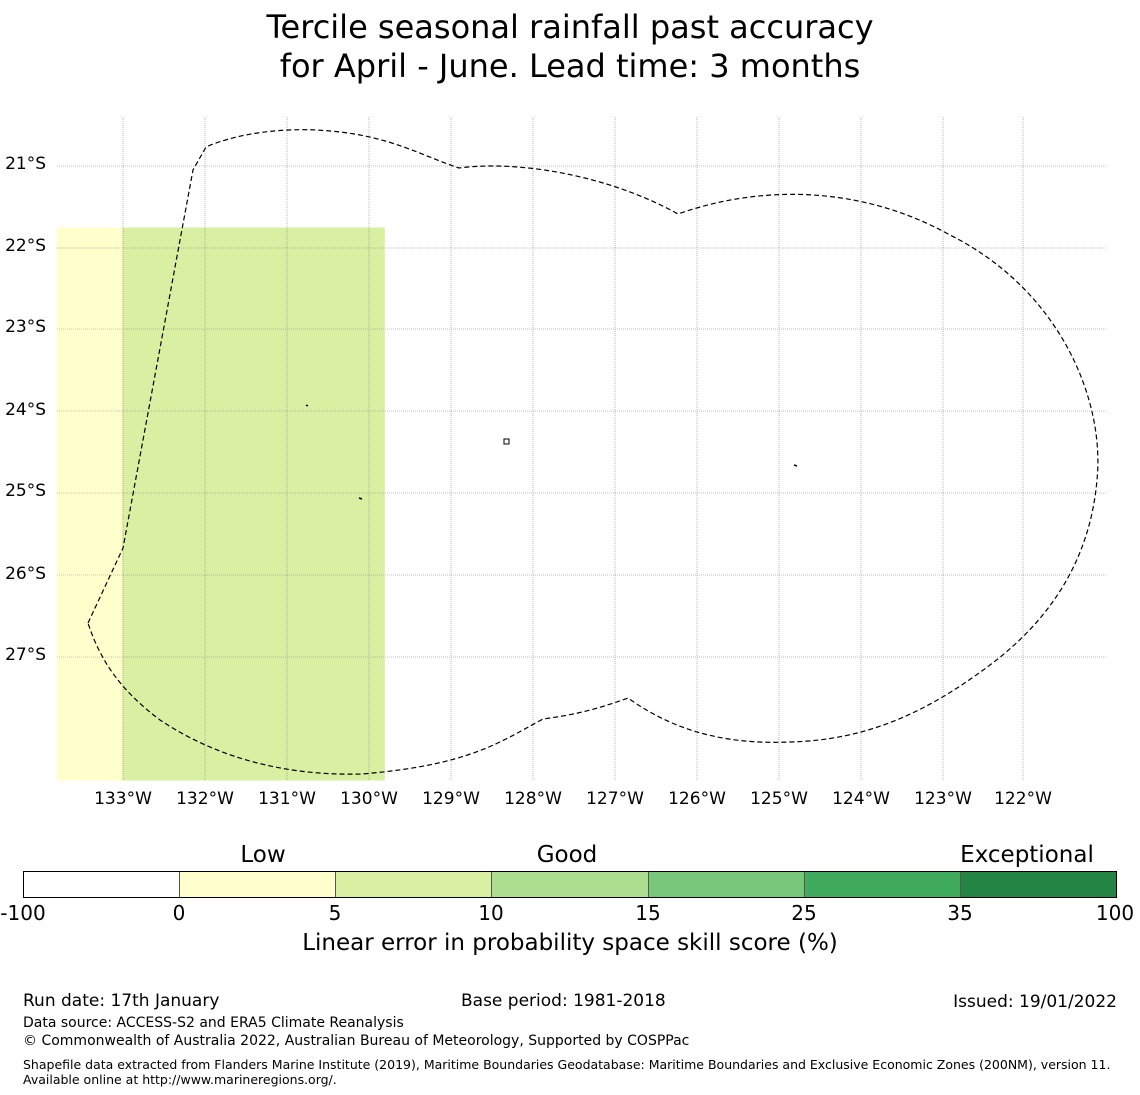  What do you see at coordinates (960, 913) in the screenshot?
I see `colorbar-tick: 35` at bounding box center [960, 913].